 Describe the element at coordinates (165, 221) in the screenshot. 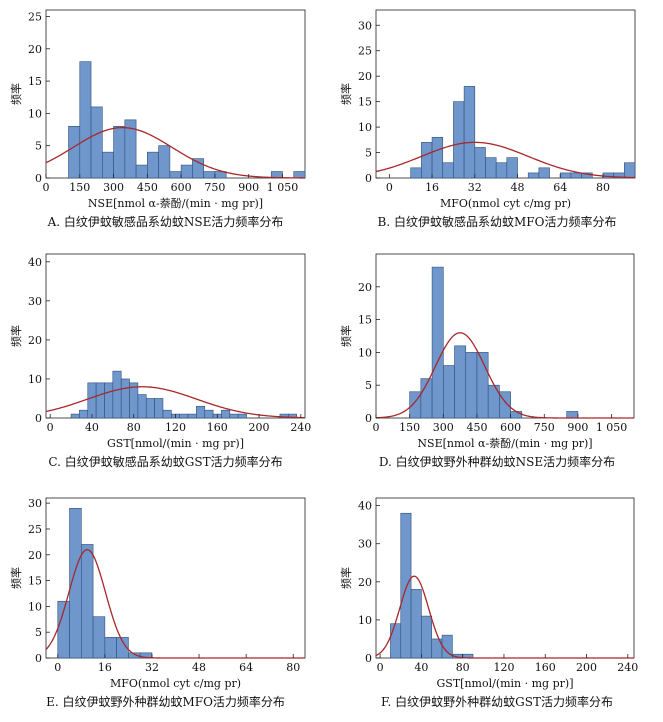

I see `panel-caption: A. 白纹伊蚊敏感品系幼蚊NSE活力频率分布` at that location.